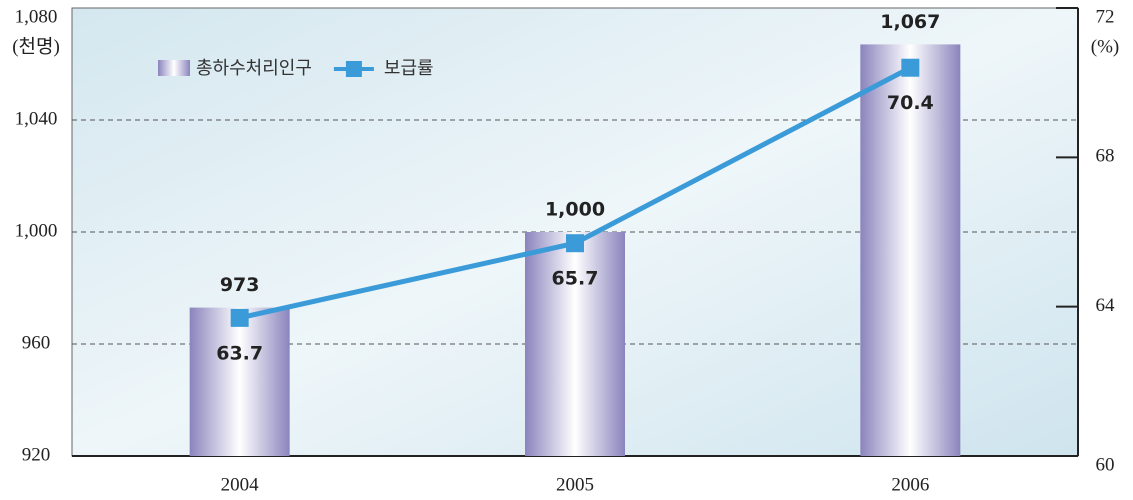  I want to click on y2-tick-label: 72, so click(1105, 16).